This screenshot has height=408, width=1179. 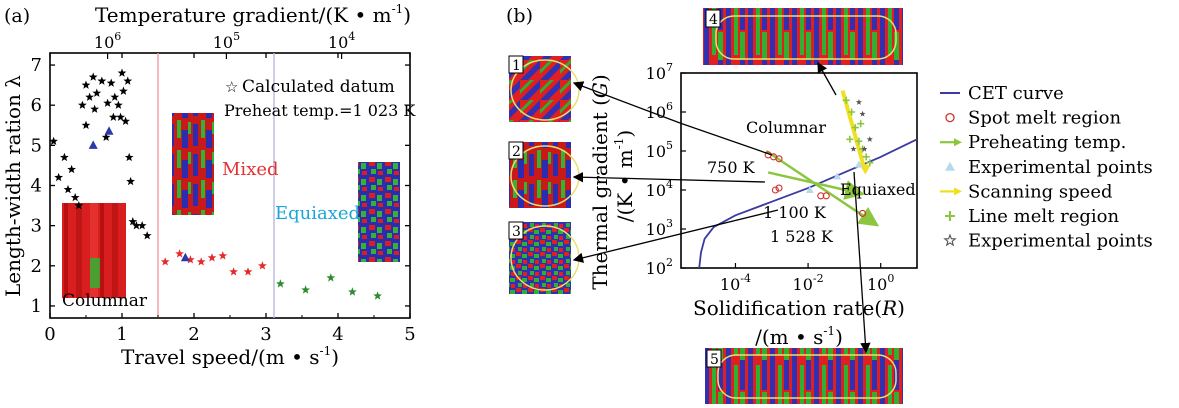 What do you see at coordinates (659, 228) in the screenshot?
I see `y-tick-label: 10³` at bounding box center [659, 228].